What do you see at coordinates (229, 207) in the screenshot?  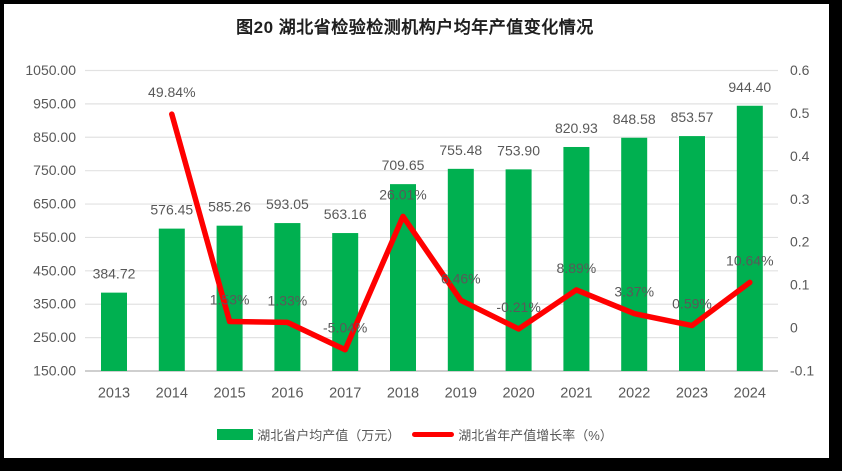 I see `bar-value-label: 585.26` at bounding box center [229, 207].